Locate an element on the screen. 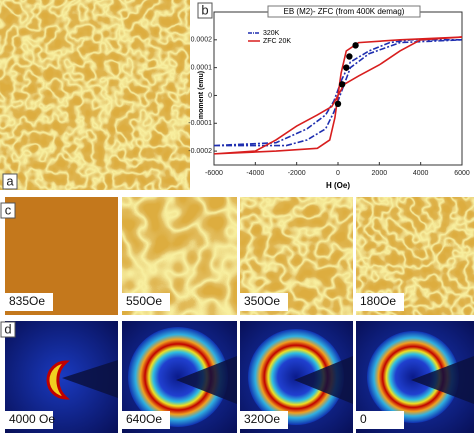 Image resolution: width=474 pixels, height=433 pixels. panel-label: b is located at coordinates (204, 9).